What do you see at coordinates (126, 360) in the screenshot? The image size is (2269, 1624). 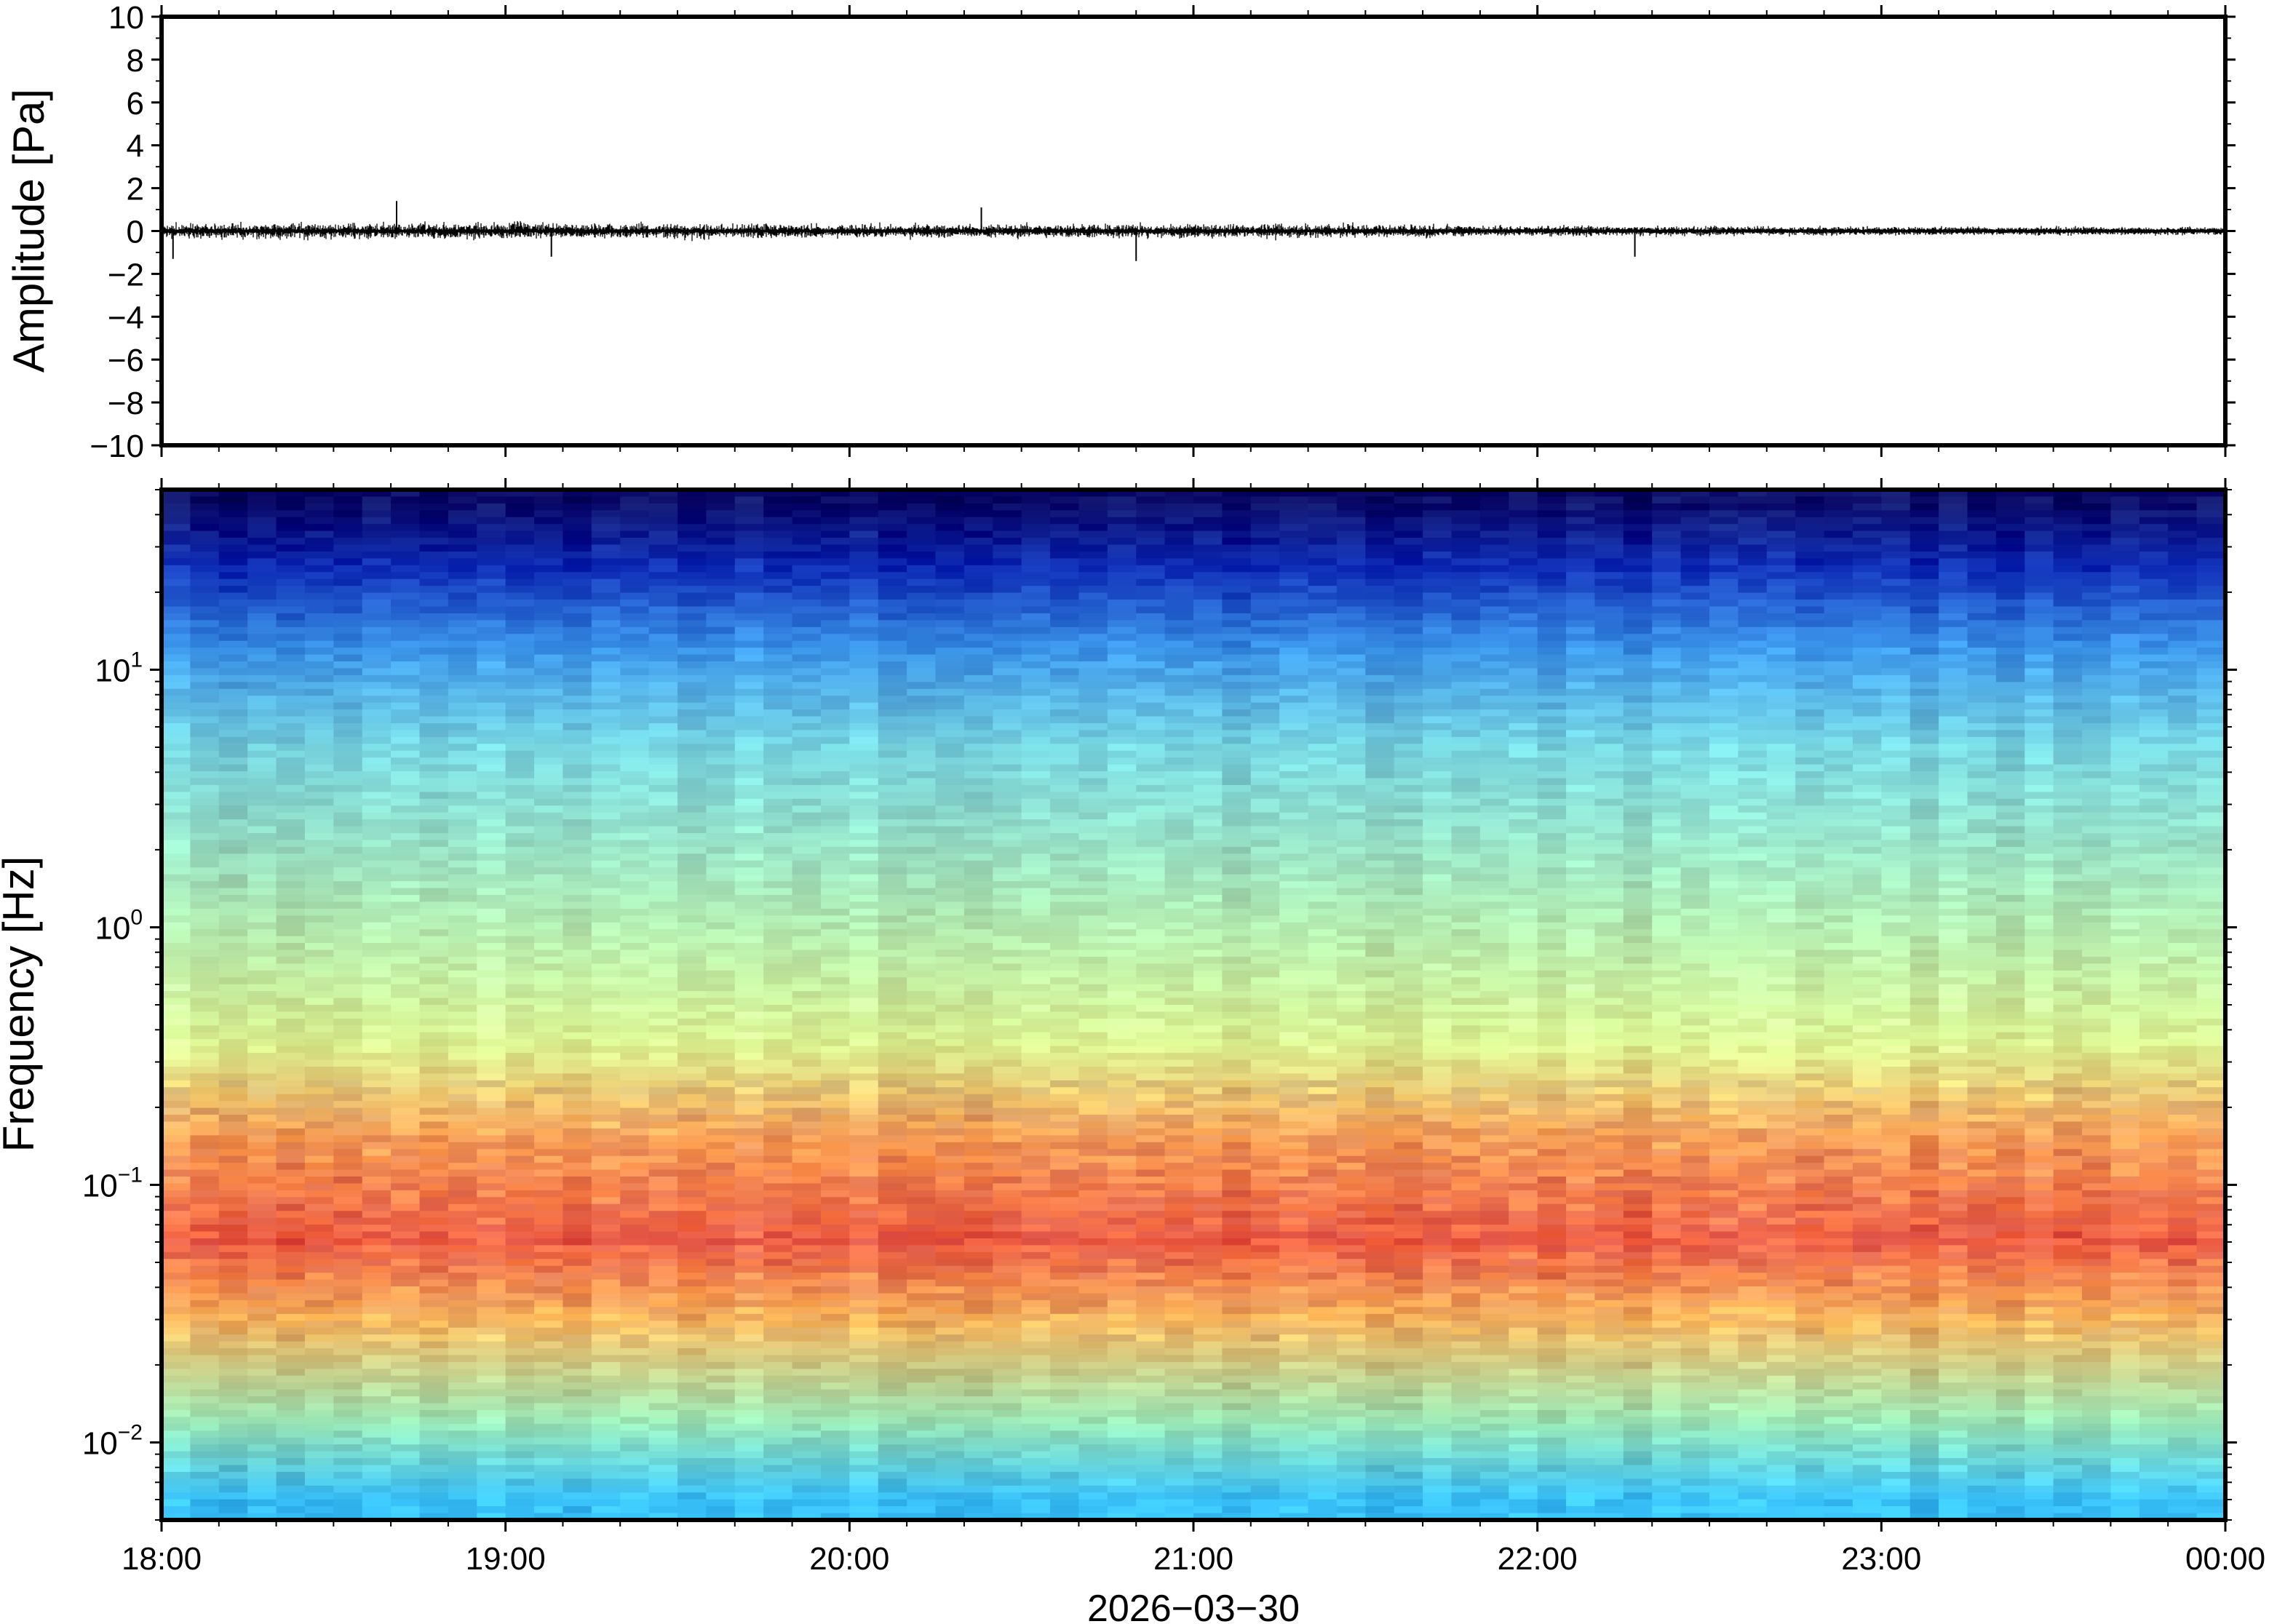 I see `waveform-y-tick-label: −6` at bounding box center [126, 360].